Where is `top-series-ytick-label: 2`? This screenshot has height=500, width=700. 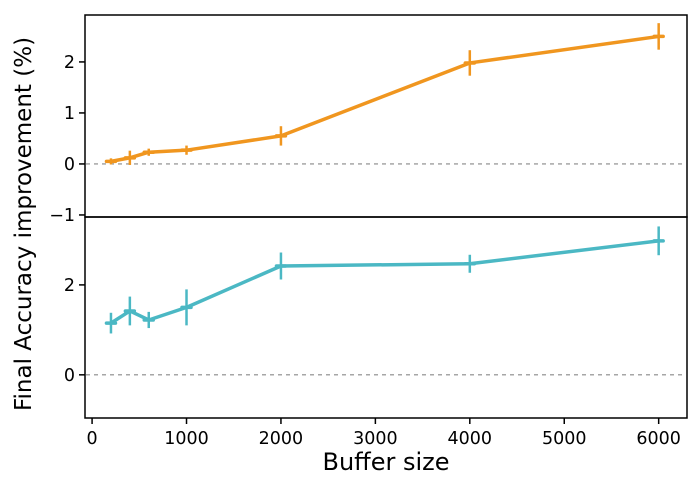 top-series-ytick-label: 2 is located at coordinates (69, 63).